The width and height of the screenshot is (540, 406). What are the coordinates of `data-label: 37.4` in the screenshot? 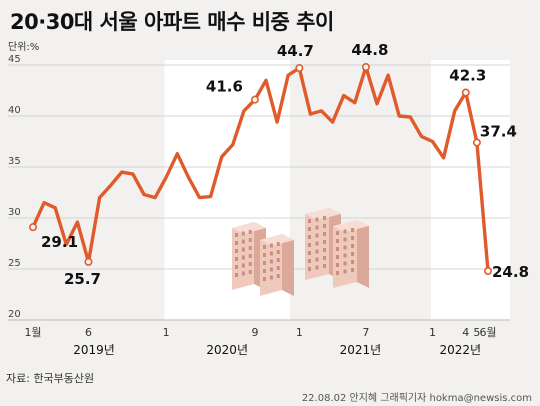 It's located at (498, 132).